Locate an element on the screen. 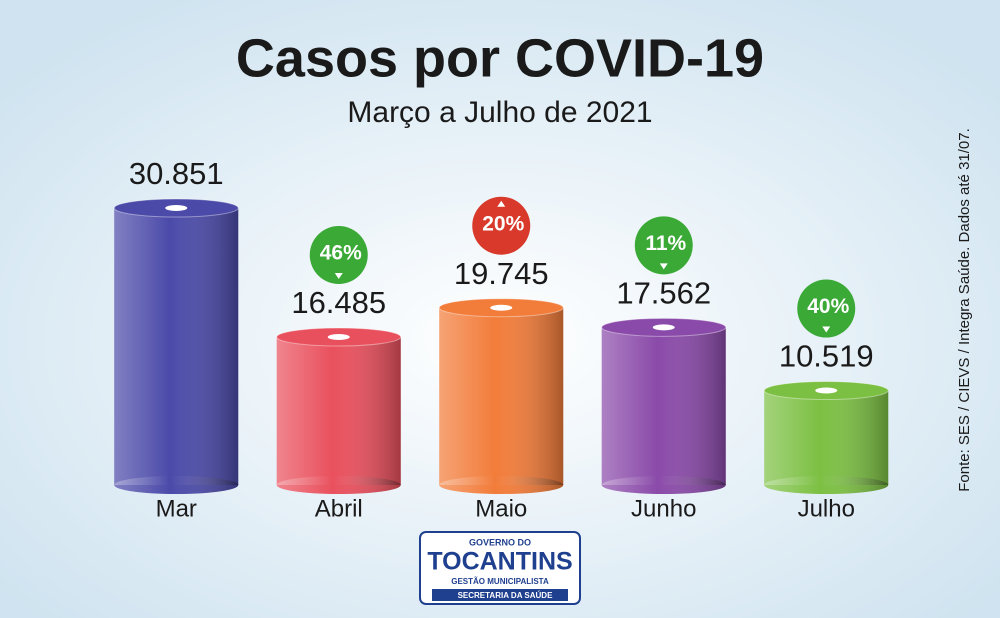 This screenshot has width=1000, height=618. x-tick-label: Julho is located at coordinates (826, 508).